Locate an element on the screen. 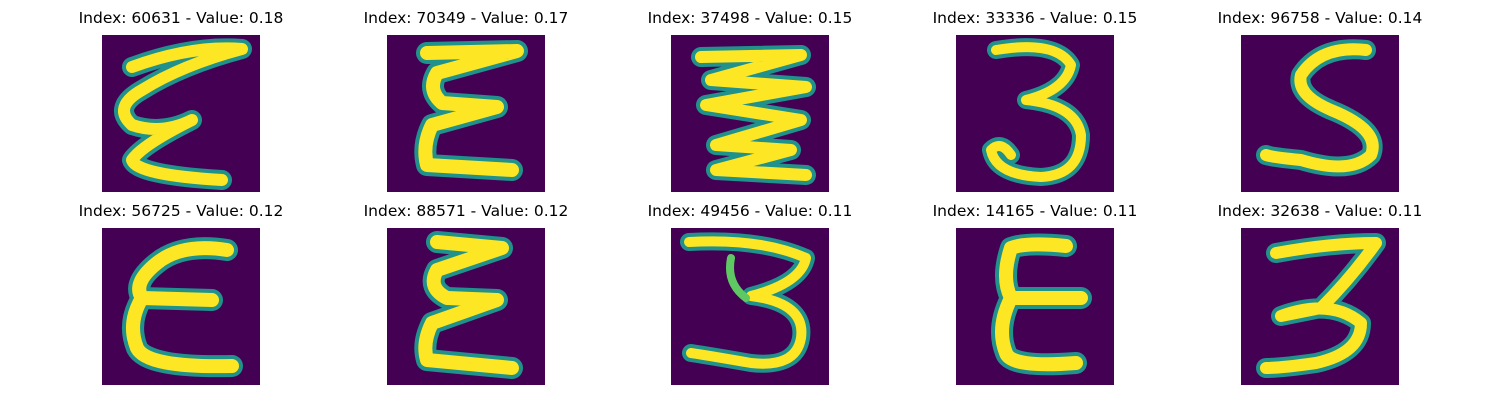  panel-title: Index: 37498 - Value: 0.15 is located at coordinates (750, 18).